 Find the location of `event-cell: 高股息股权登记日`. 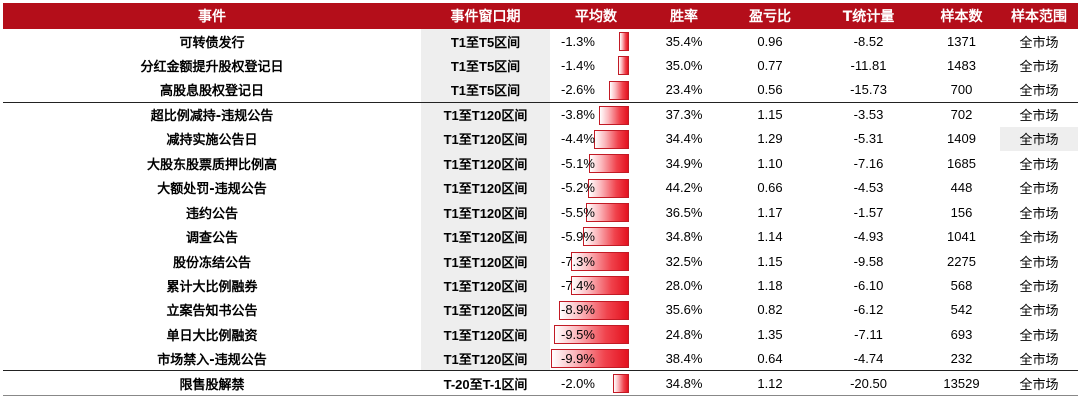

event-cell: 高股息股权登记日 is located at coordinates (211, 92).